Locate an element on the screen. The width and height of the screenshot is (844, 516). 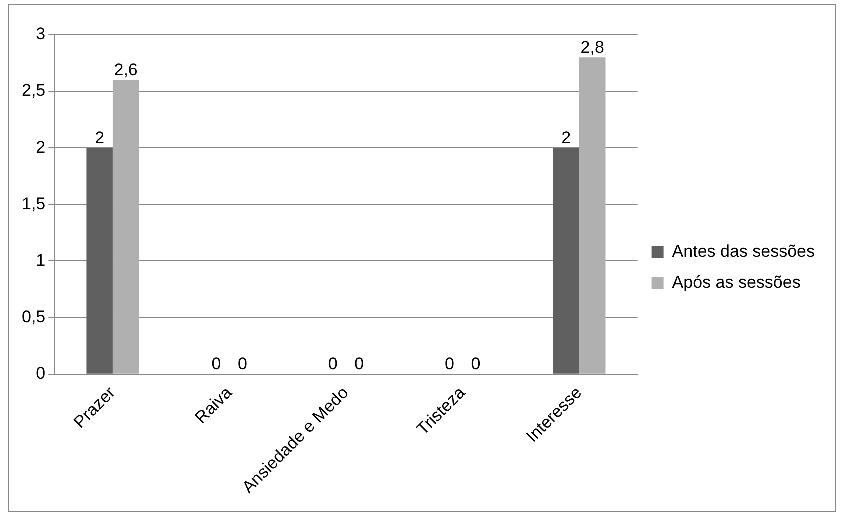
legend-label: Antes das sessões is located at coordinates (744, 252).